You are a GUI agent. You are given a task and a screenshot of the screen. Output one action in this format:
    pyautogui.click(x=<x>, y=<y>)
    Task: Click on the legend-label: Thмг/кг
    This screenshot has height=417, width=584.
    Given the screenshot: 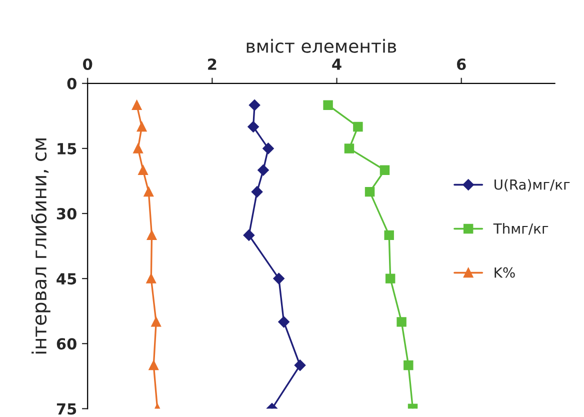 What is the action you would take?
    pyautogui.click(x=520, y=229)
    